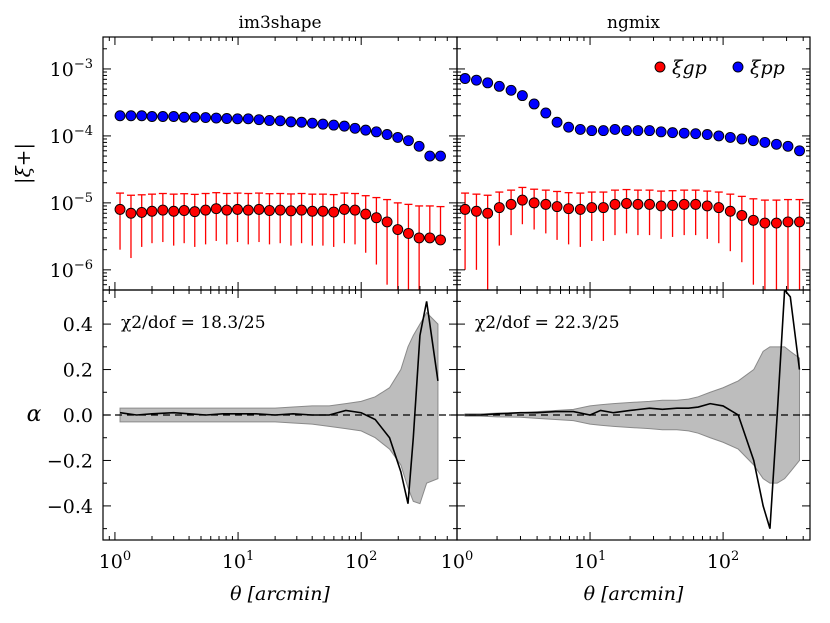  Describe the element at coordinates (71, 136) in the screenshot. I see `y-tick-label: 10⁻⁴` at that location.